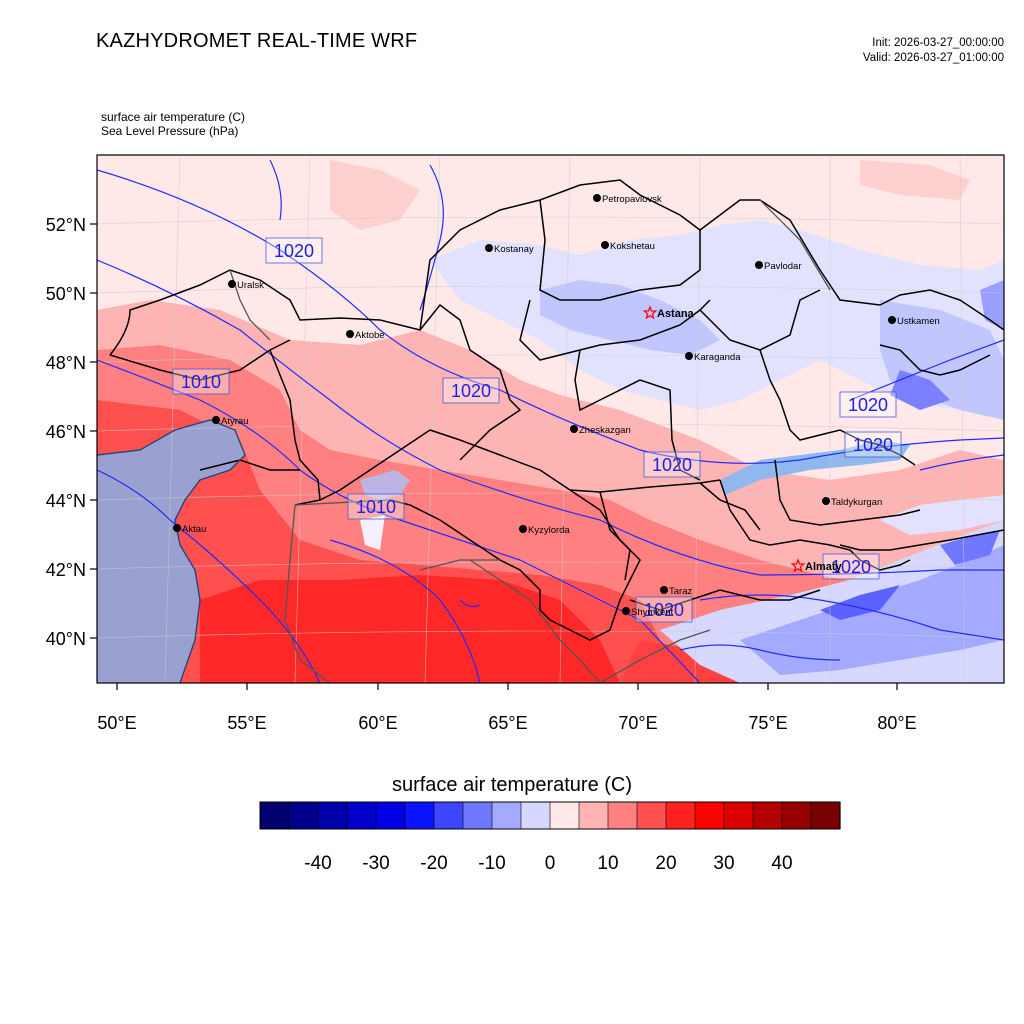 This screenshot has width=1024, height=1024. I want to click on city-aktau: Aktau, so click(189, 529).